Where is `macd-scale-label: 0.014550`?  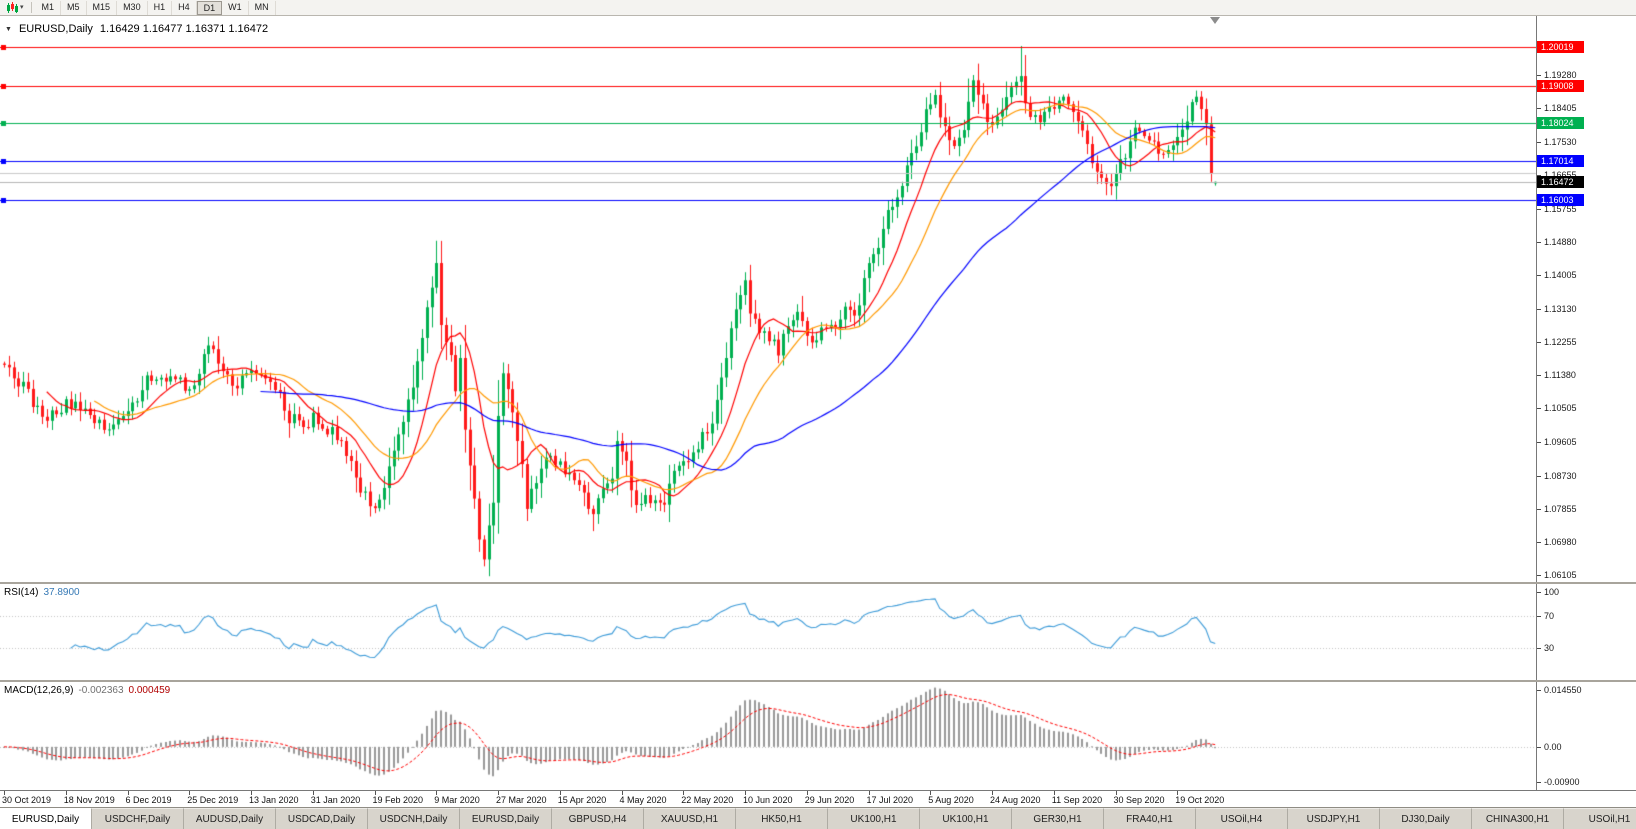
macd-scale-label: 0.014550 is located at coordinates (1563, 690).